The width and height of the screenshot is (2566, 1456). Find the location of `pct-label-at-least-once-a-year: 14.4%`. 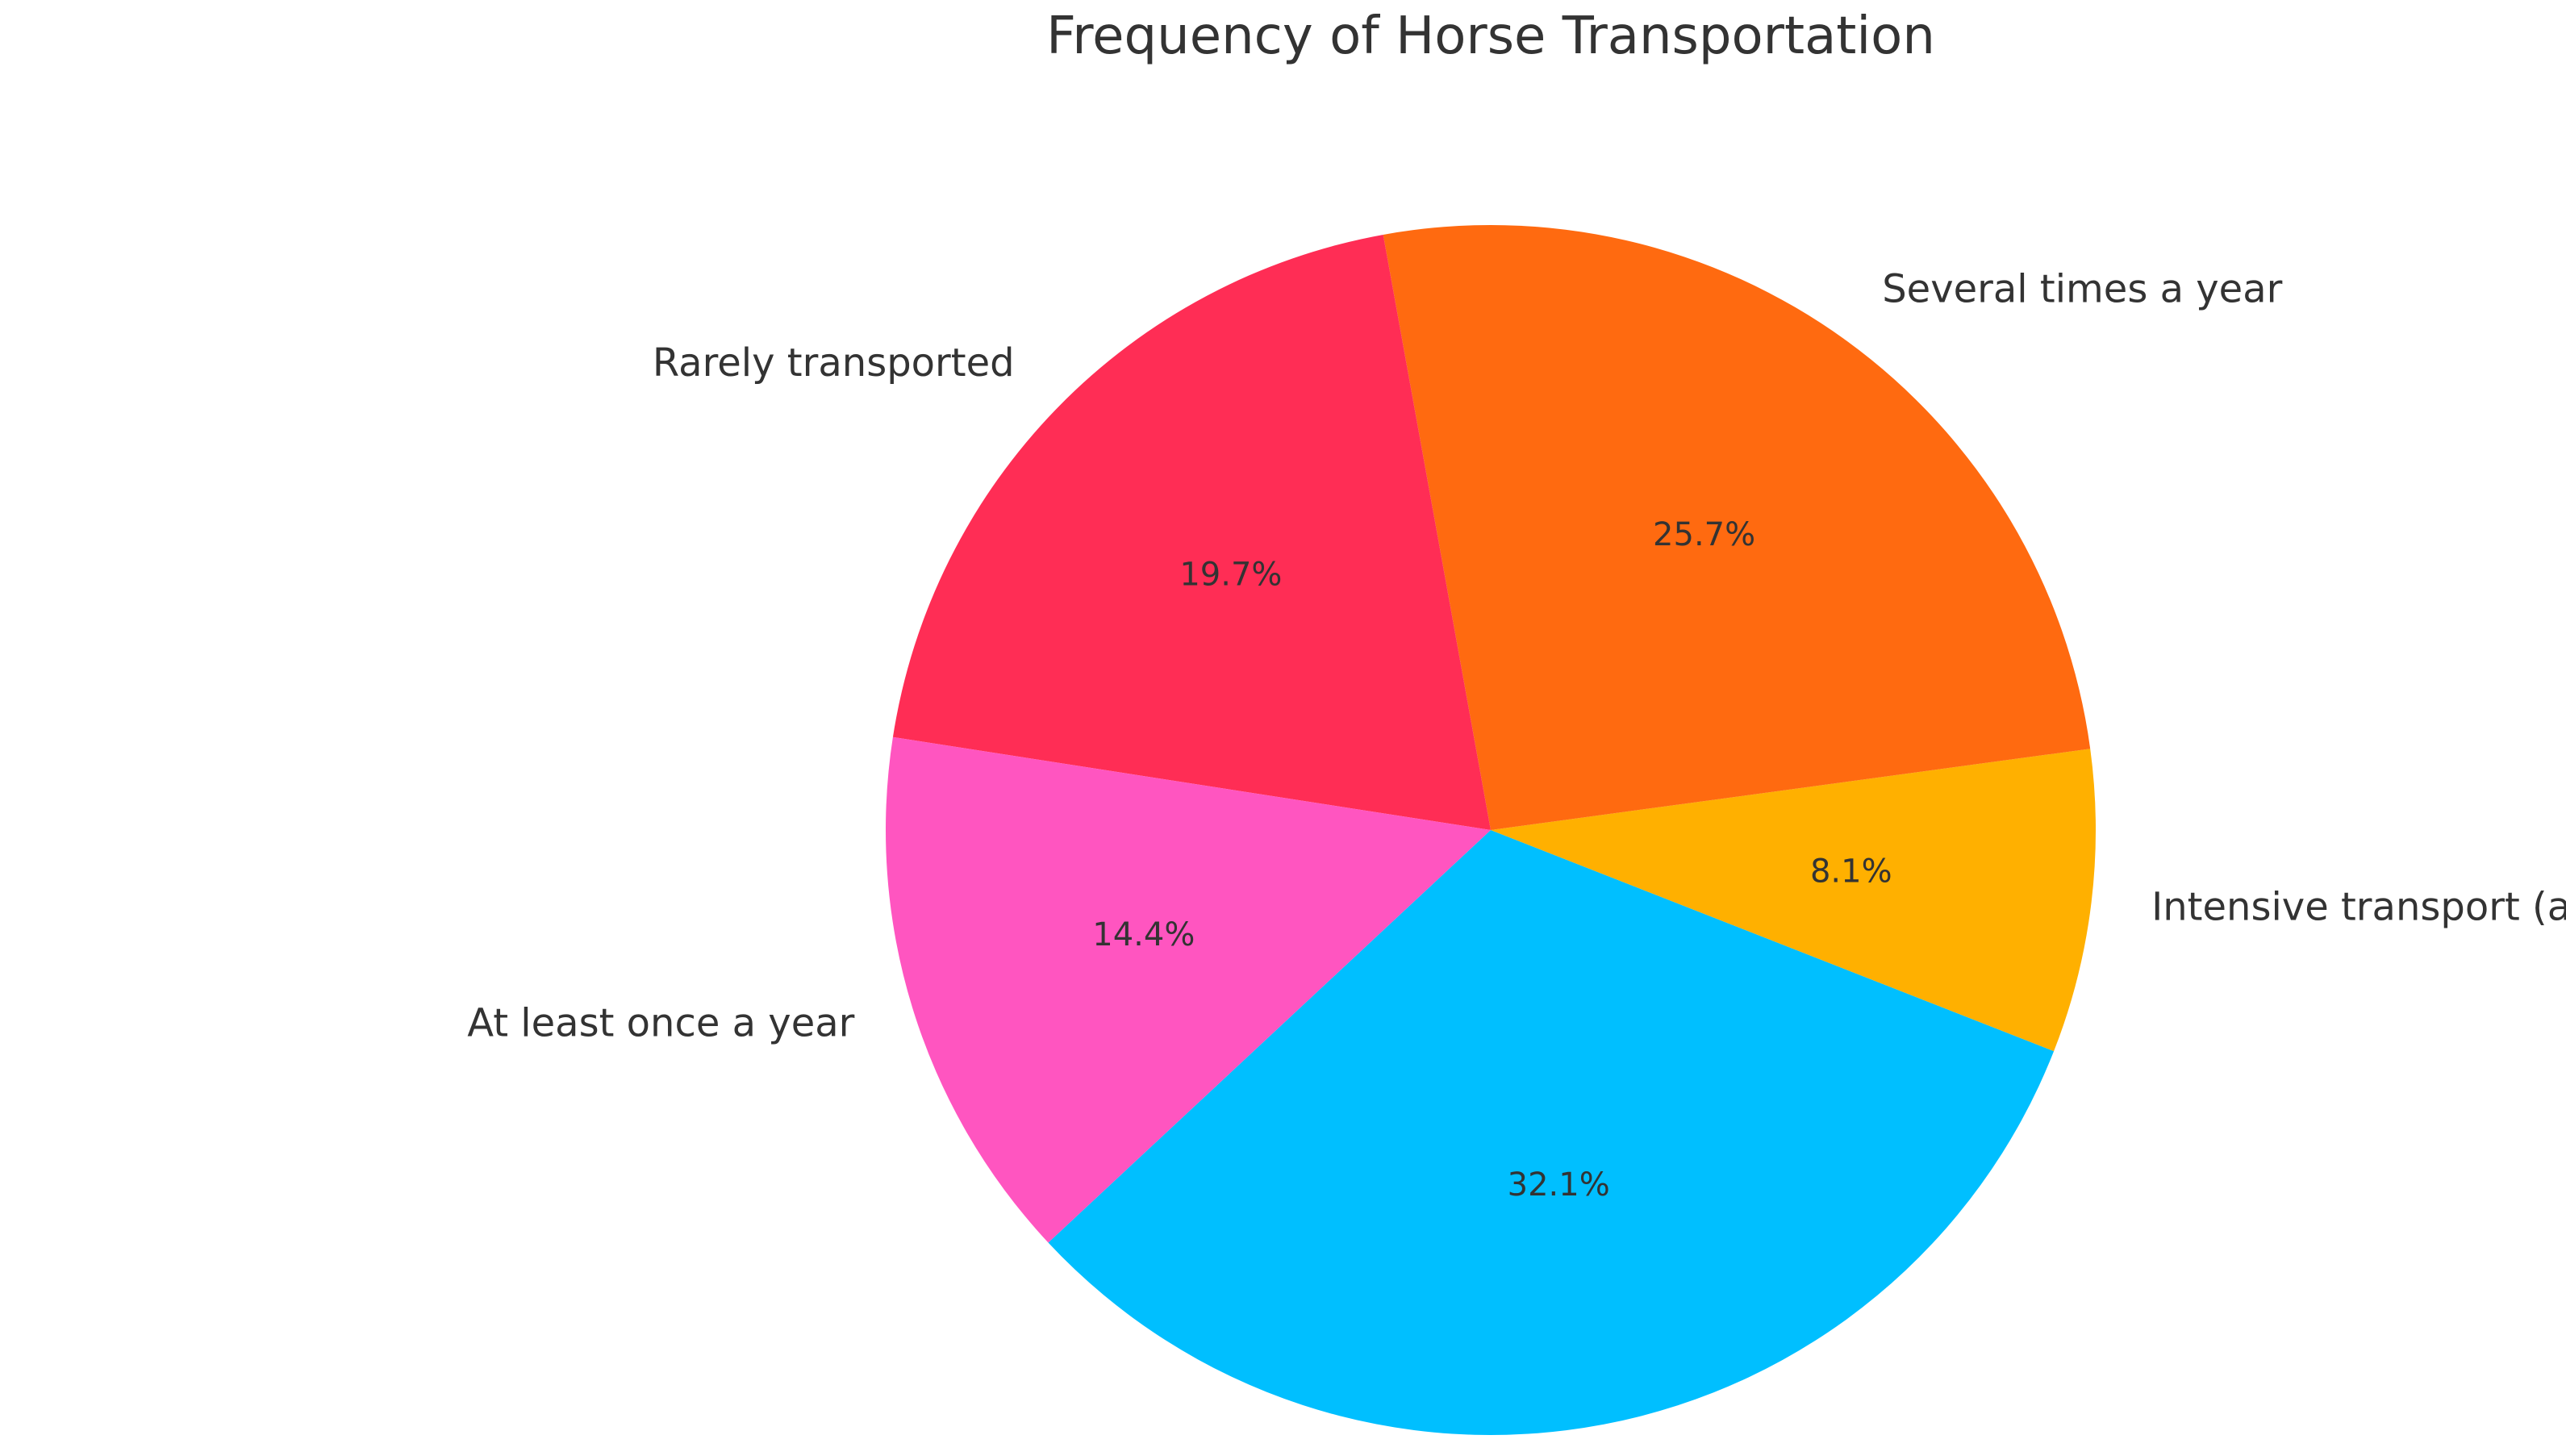

pct-label-at-least-once-a-year: 14.4% is located at coordinates (1143, 935).